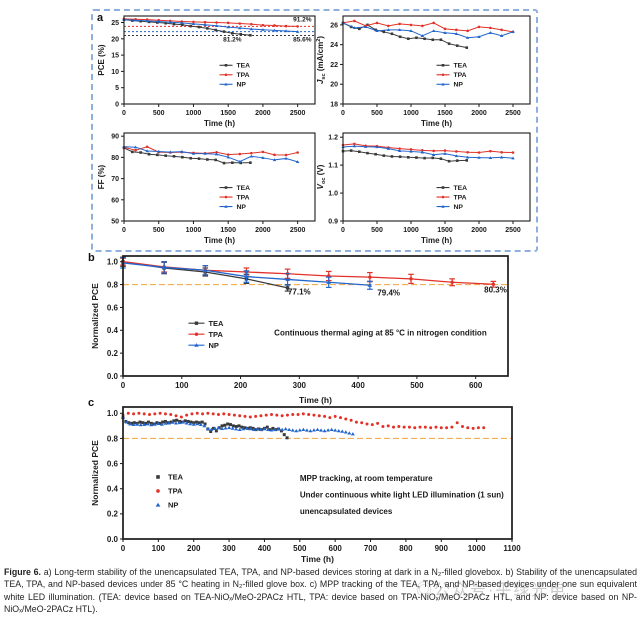 The image size is (640, 621). I want to click on svg-text: 700, so click(371, 548).